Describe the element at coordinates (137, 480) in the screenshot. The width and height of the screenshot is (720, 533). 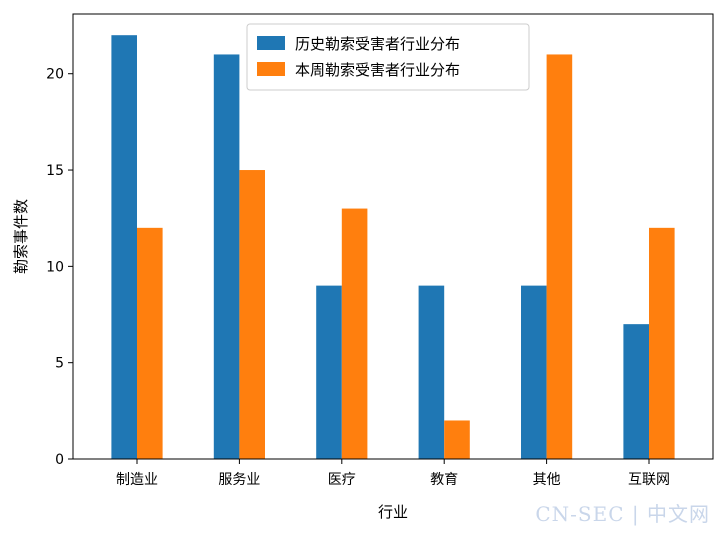
I see `x-tick-label: 制造业` at that location.